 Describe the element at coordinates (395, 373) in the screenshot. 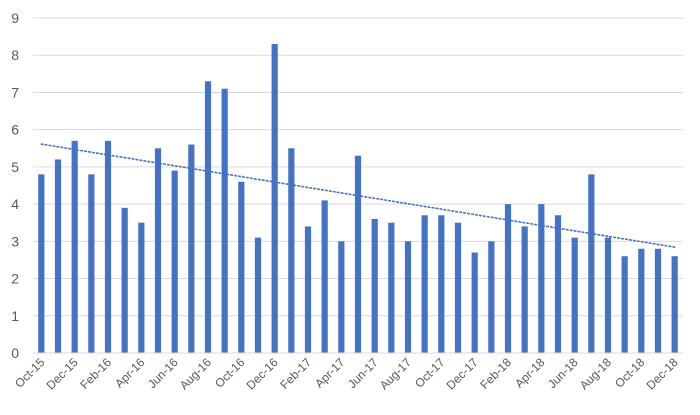

I see `x-tick-label: Aug-17` at that location.